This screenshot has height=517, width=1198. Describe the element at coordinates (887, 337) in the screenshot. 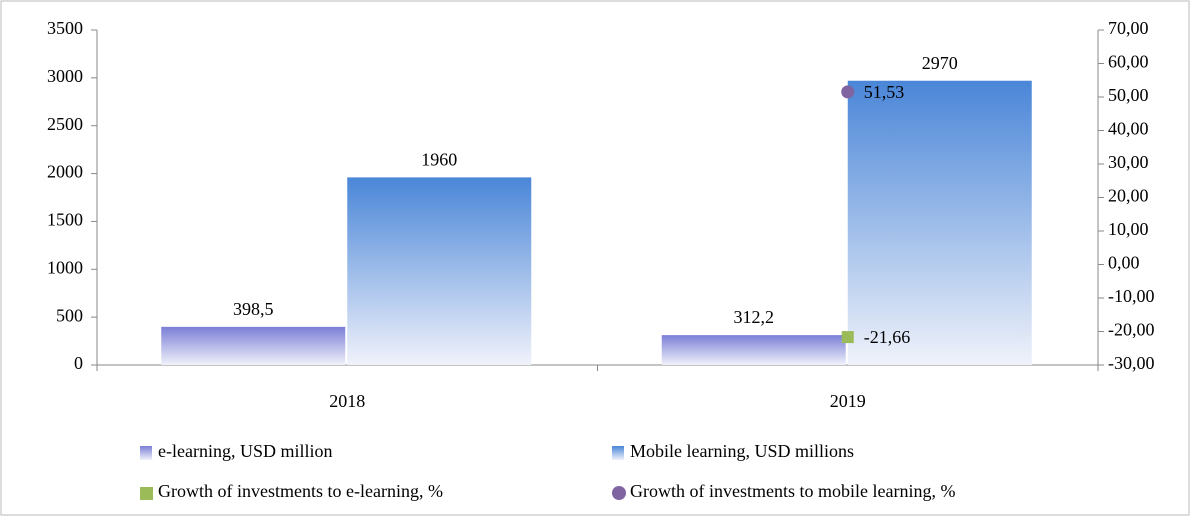

I see `data-label: -21,66` at that location.